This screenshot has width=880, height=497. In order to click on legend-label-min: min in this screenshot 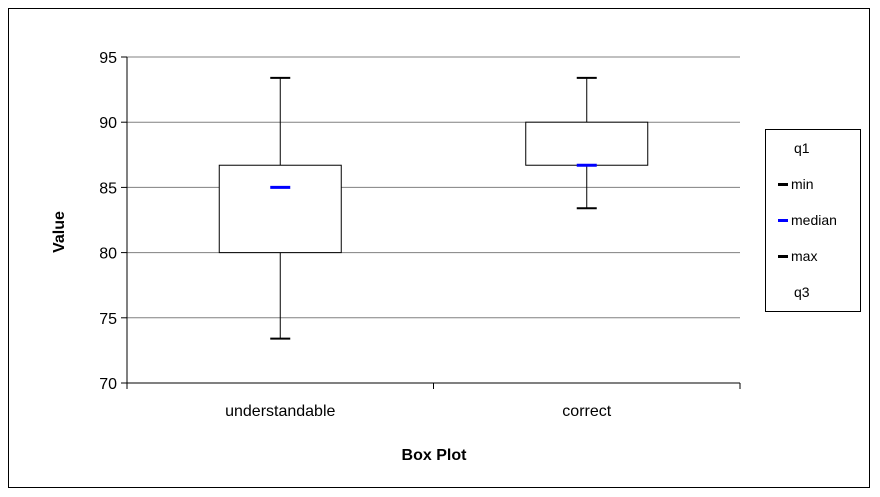, I will do `click(802, 184)`.